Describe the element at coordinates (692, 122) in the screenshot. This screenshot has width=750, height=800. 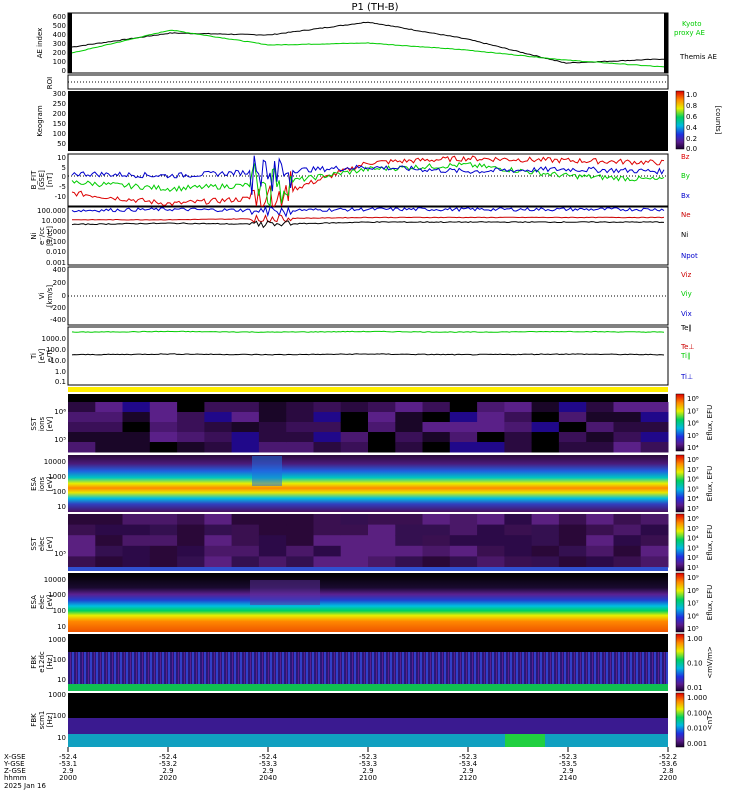
I see `keogram-colorbar-ticks: 1.0 0.8 0.6 0.4 0.2 0.0` at that location.